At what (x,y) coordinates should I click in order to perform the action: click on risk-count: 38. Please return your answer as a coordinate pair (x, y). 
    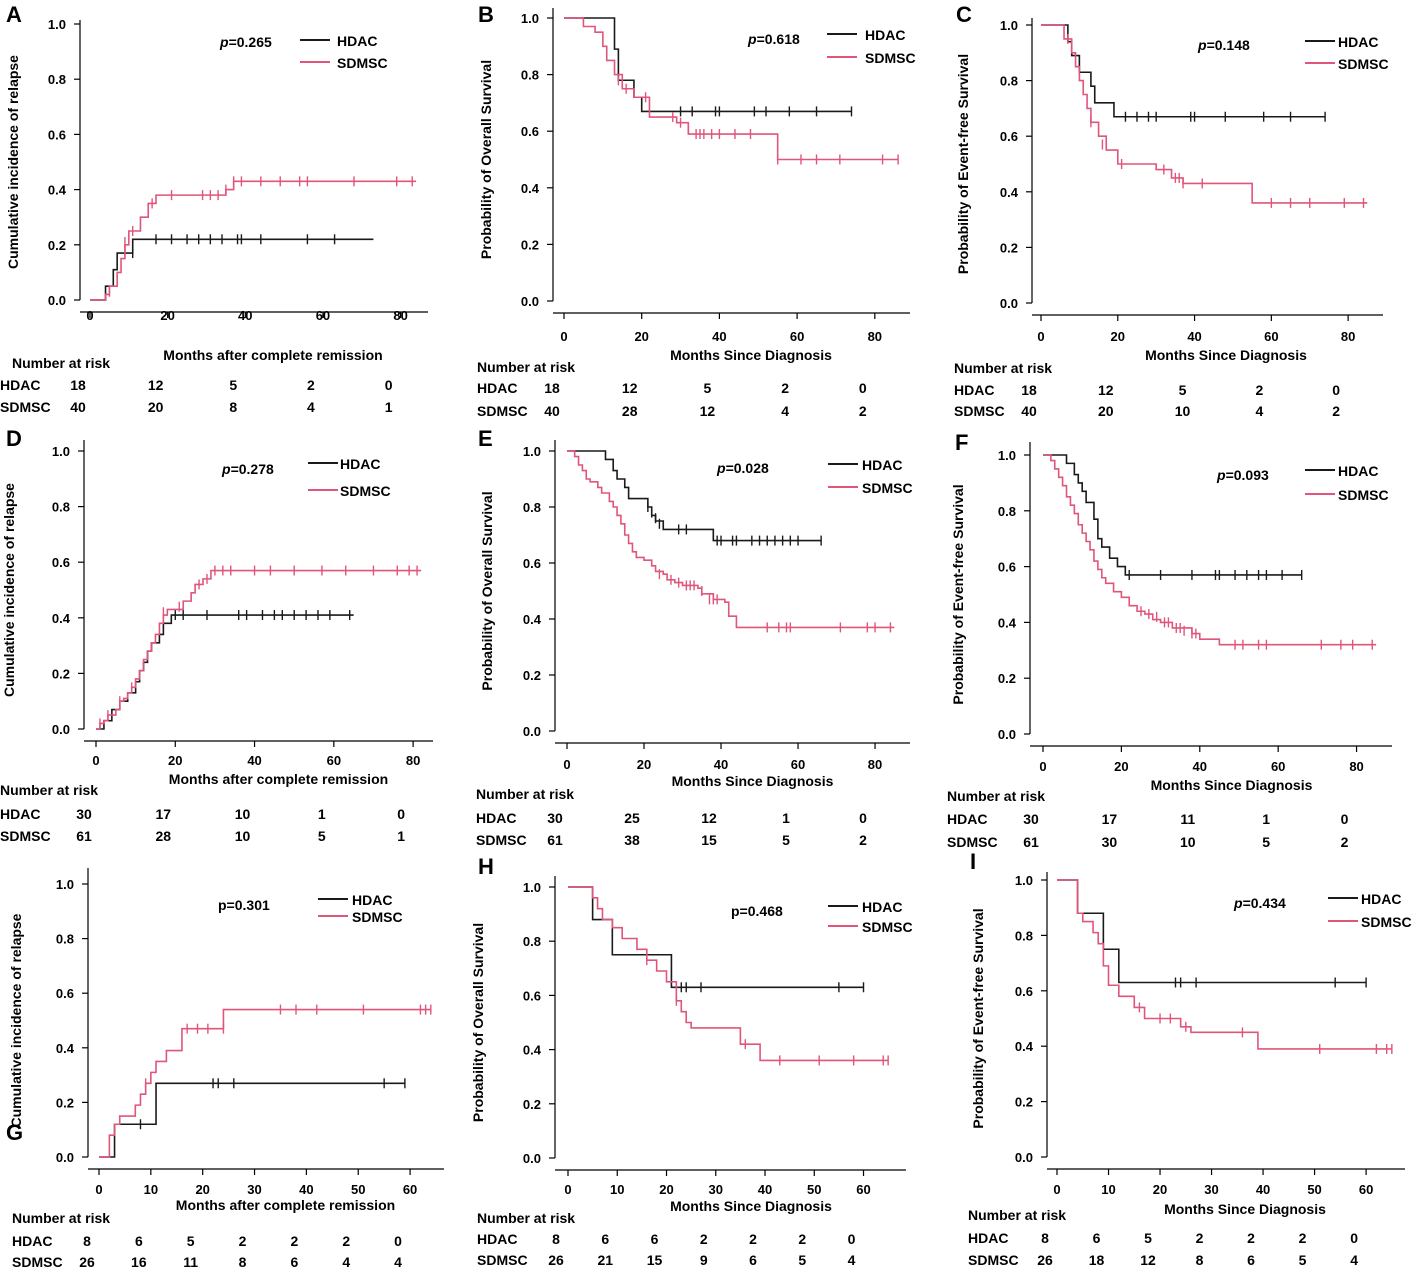
    Looking at the image, I should click on (632, 840).